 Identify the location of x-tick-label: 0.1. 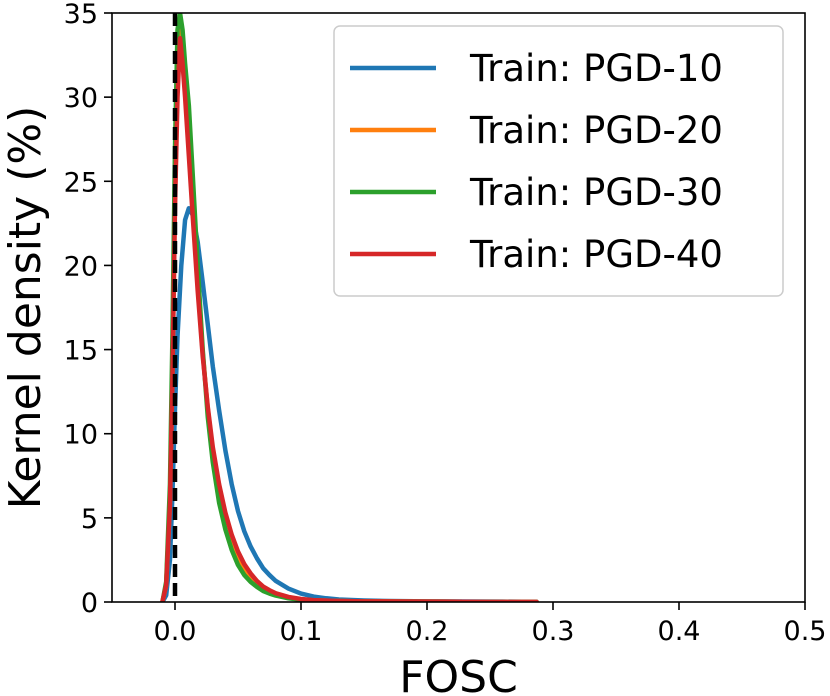
(301, 631).